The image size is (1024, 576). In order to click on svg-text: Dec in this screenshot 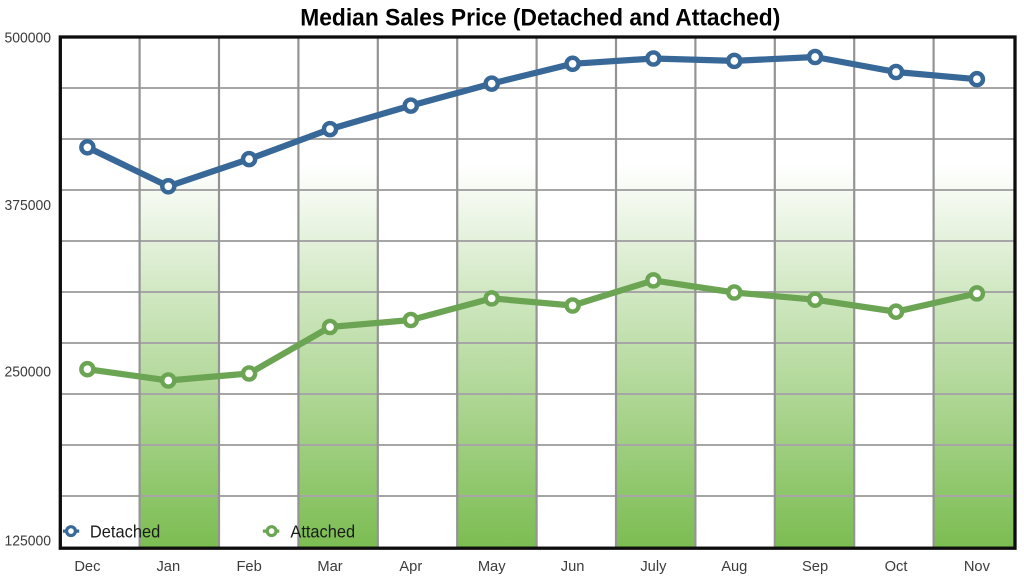, I will do `click(87, 567)`.